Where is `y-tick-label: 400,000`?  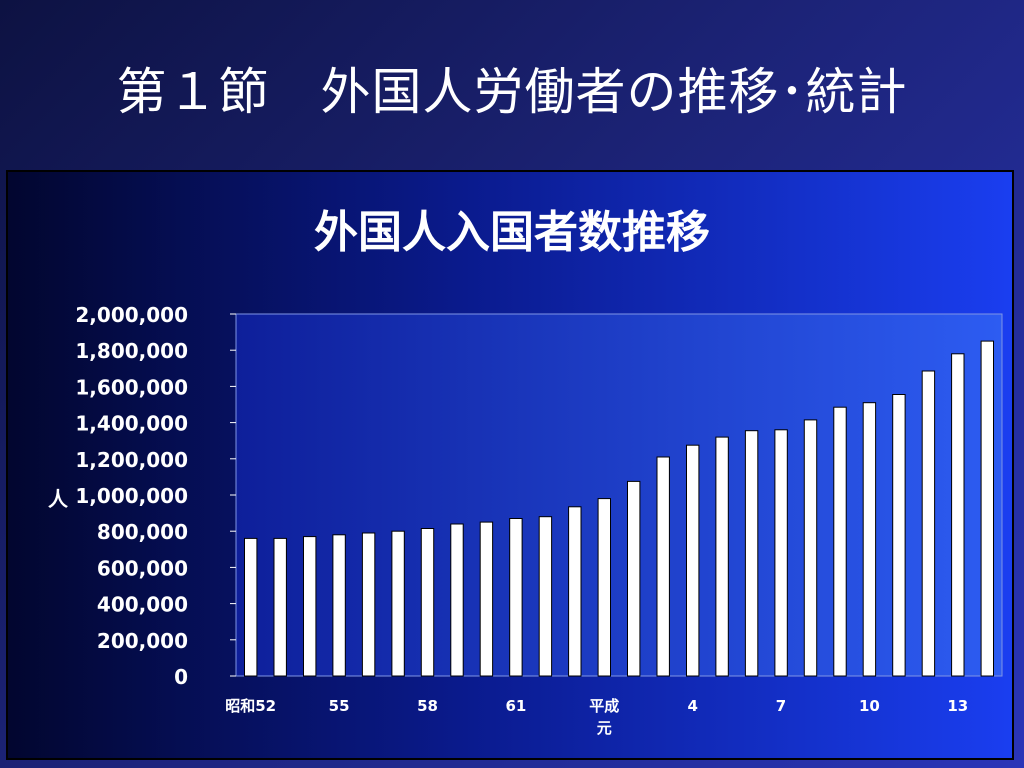 y-tick-label: 400,000 is located at coordinates (142, 605).